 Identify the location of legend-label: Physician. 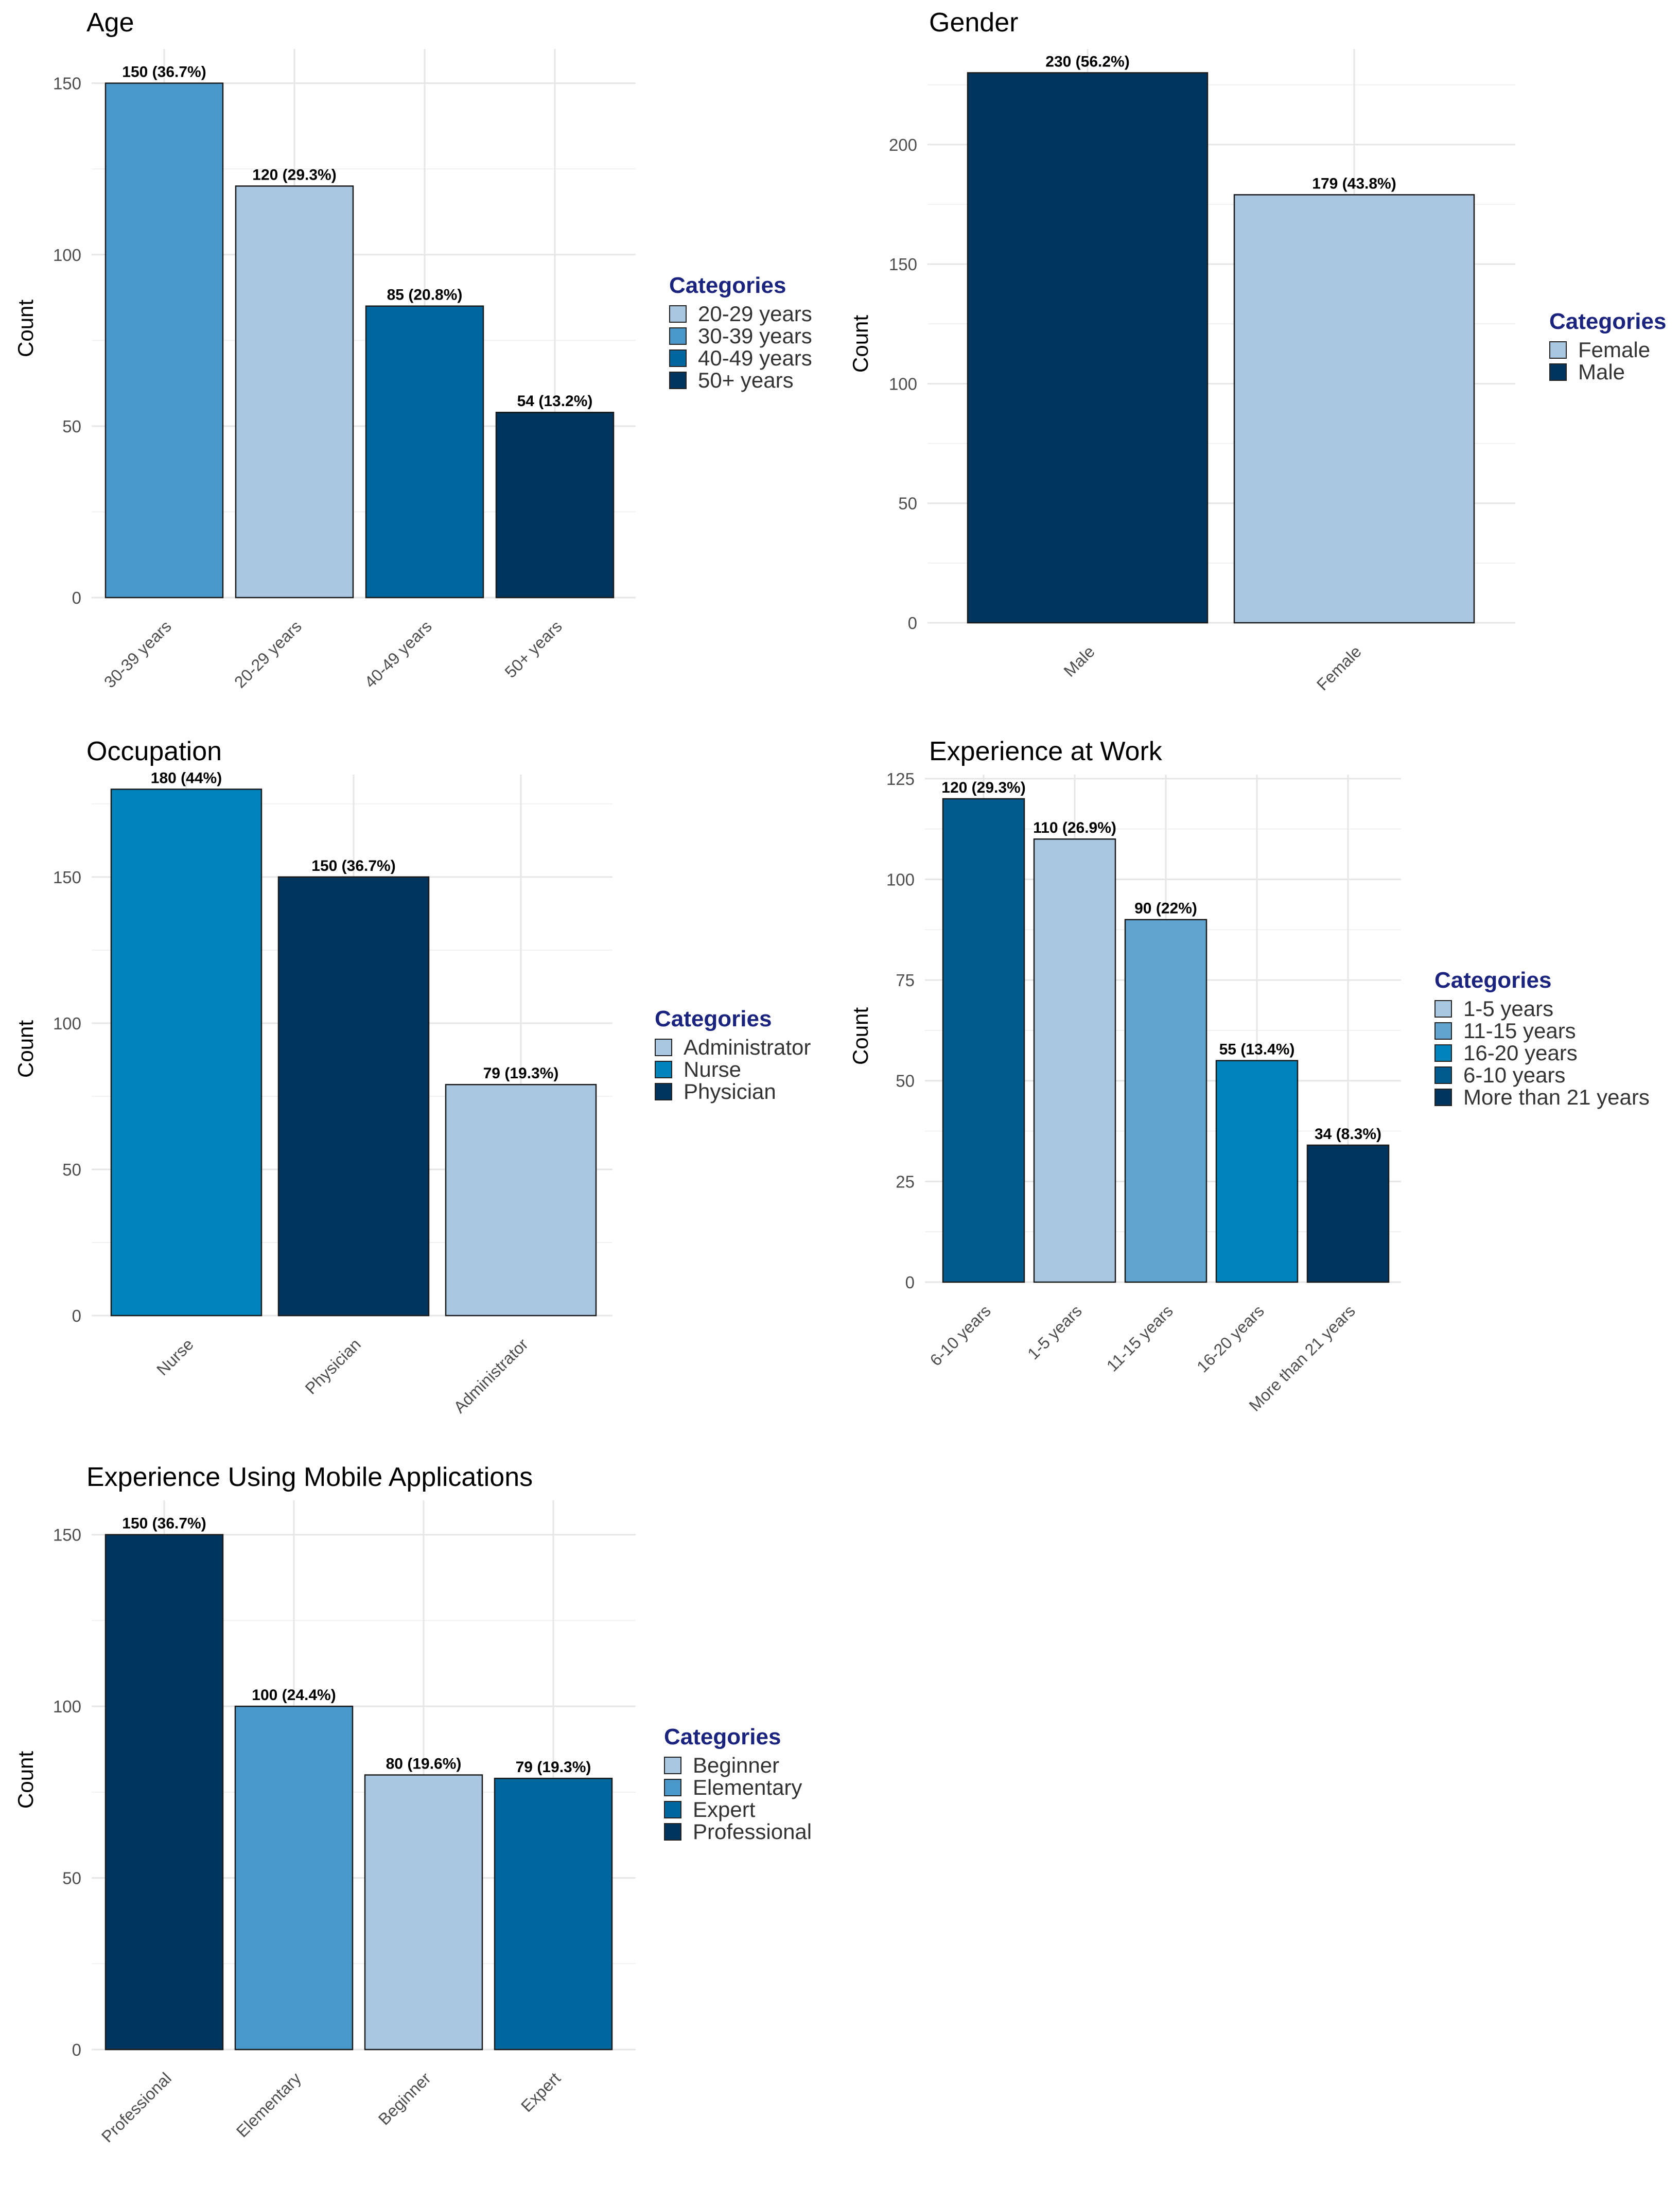
(730, 1091).